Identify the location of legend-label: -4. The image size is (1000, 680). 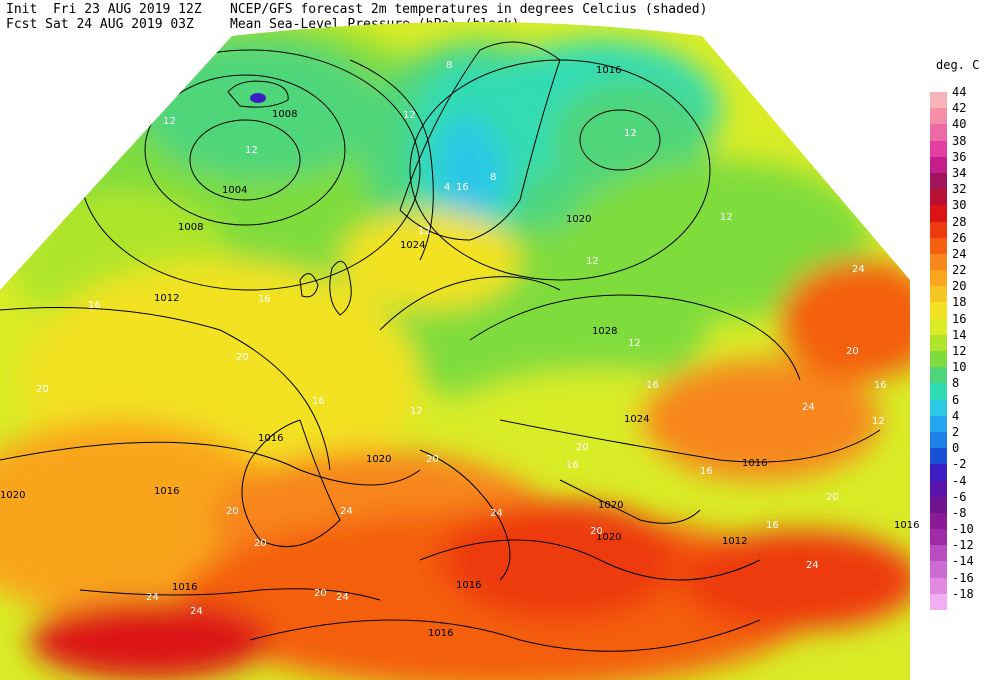
(959, 480).